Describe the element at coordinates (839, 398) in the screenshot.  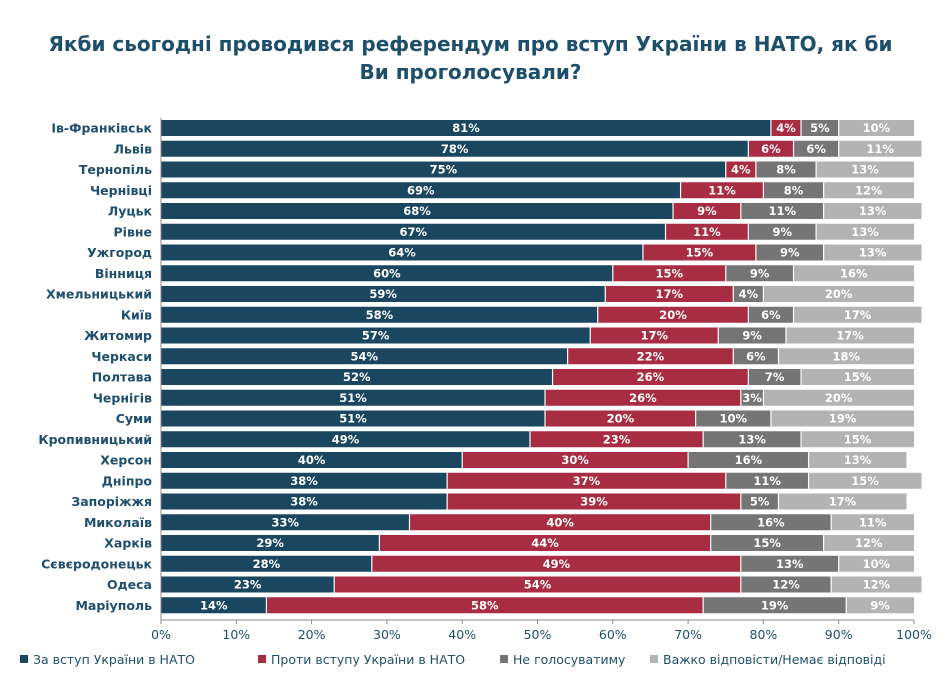
I see `data-label: 20%` at that location.